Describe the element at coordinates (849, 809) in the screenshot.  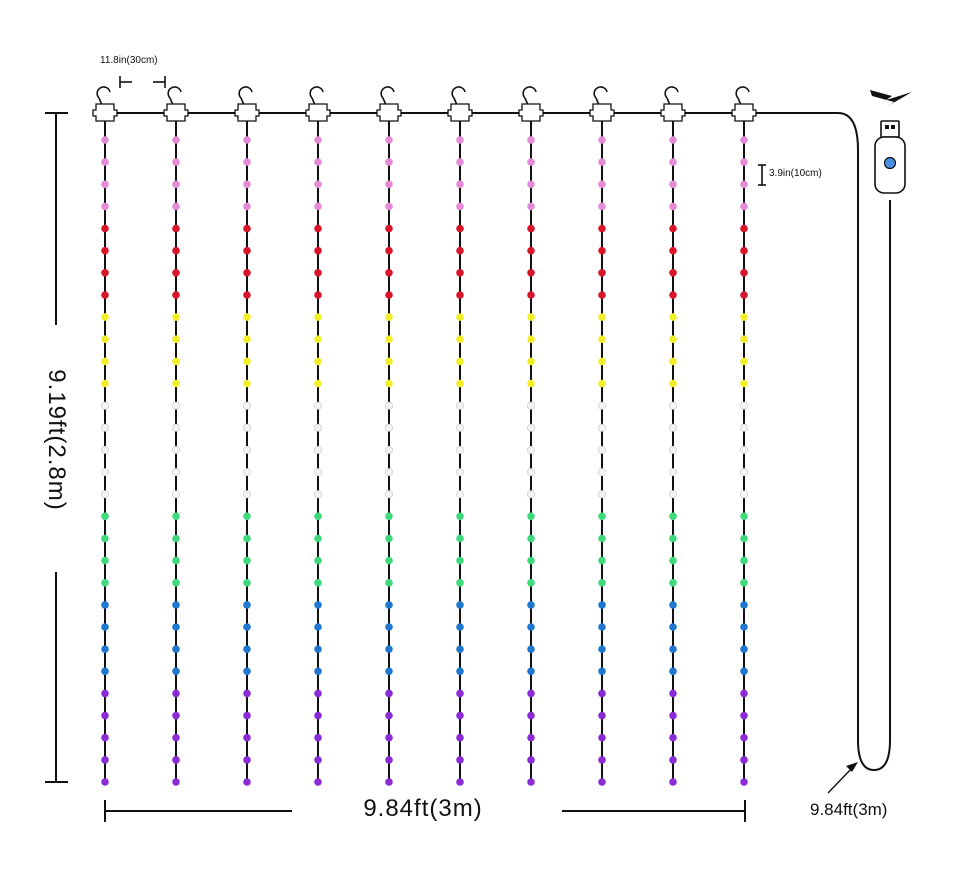
I see `cable-length-label: 9.84ft(3m)` at that location.